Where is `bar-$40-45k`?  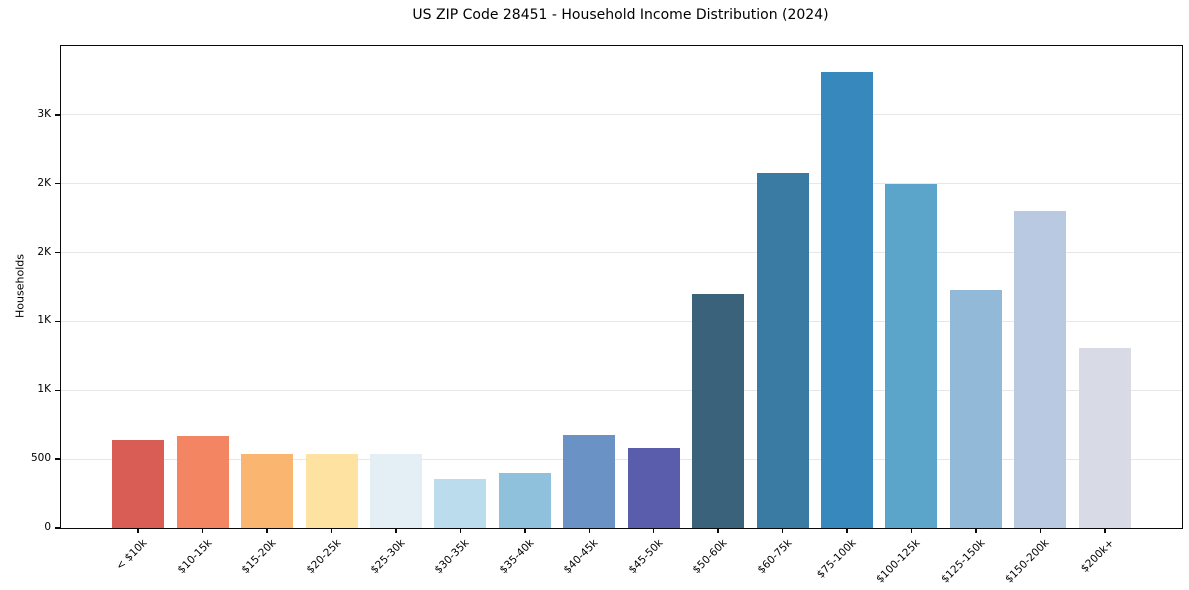
bar-$40-45k is located at coordinates (589, 481).